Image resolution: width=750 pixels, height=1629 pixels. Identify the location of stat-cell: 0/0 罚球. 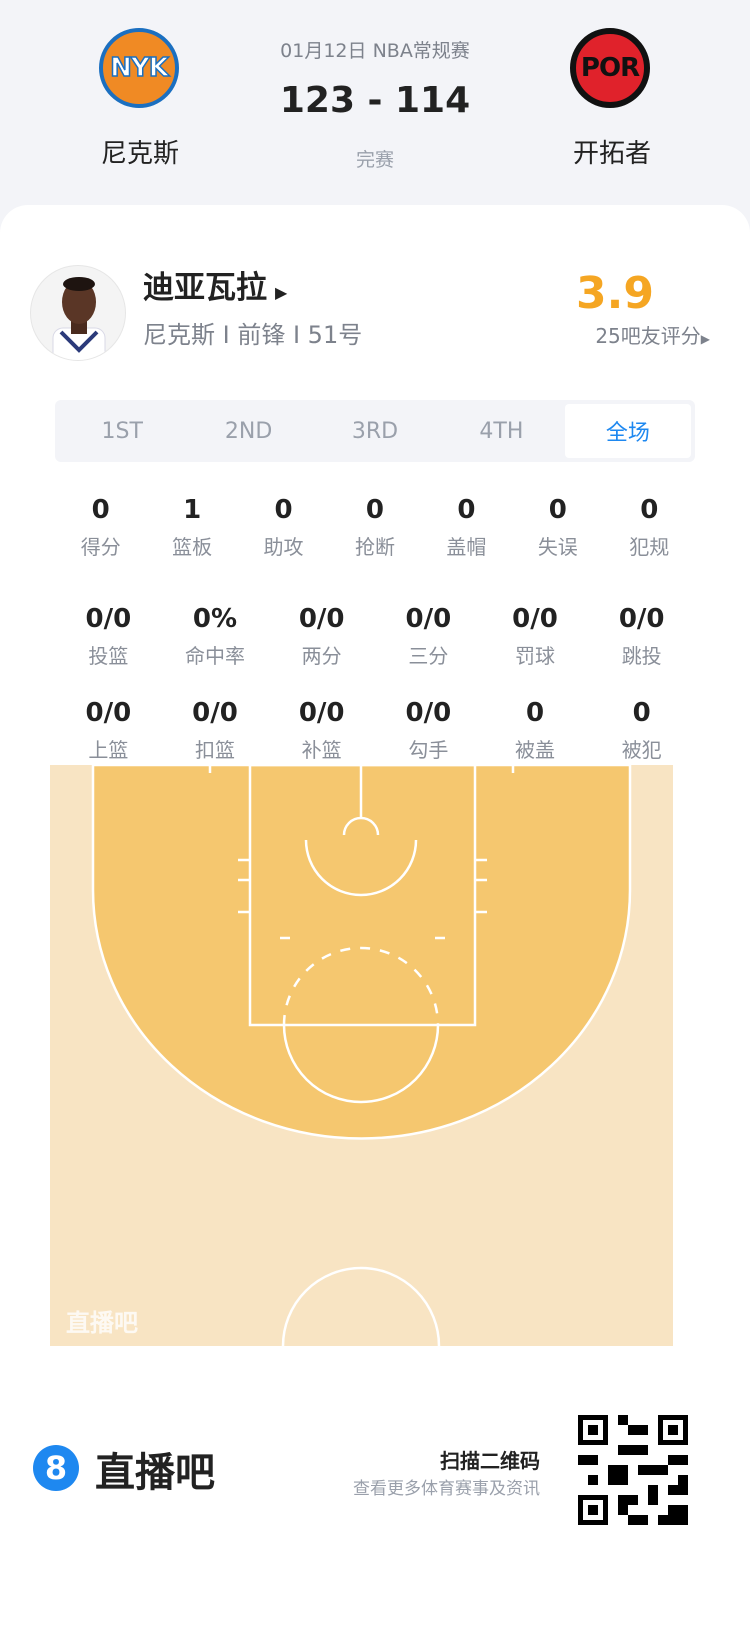
(535, 636).